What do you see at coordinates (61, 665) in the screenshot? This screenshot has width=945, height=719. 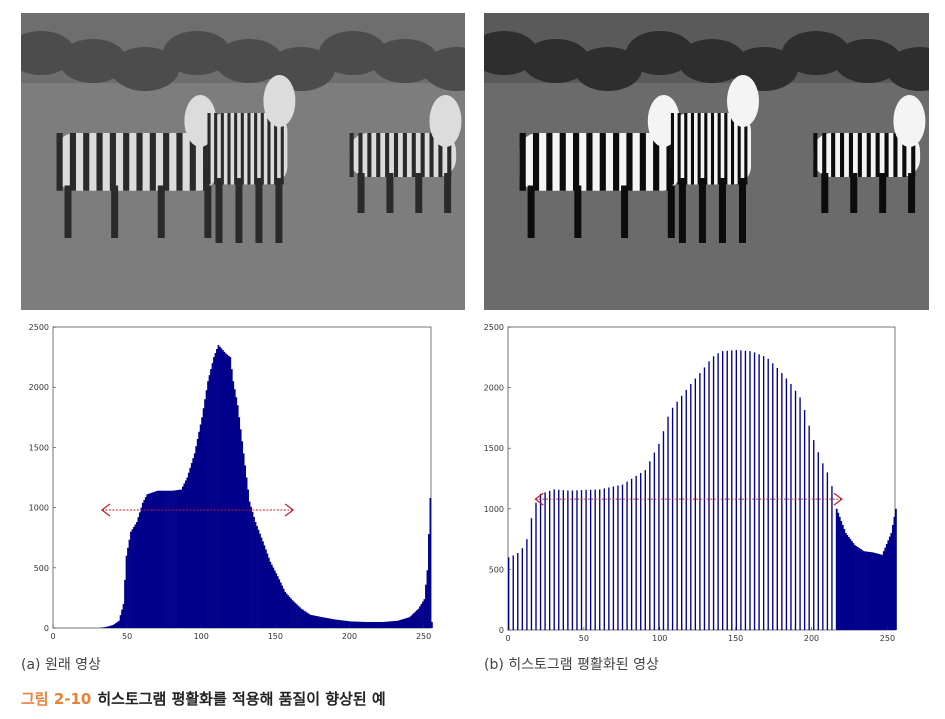 I see `caption-original-image: (a) 원래 영상` at bounding box center [61, 665].